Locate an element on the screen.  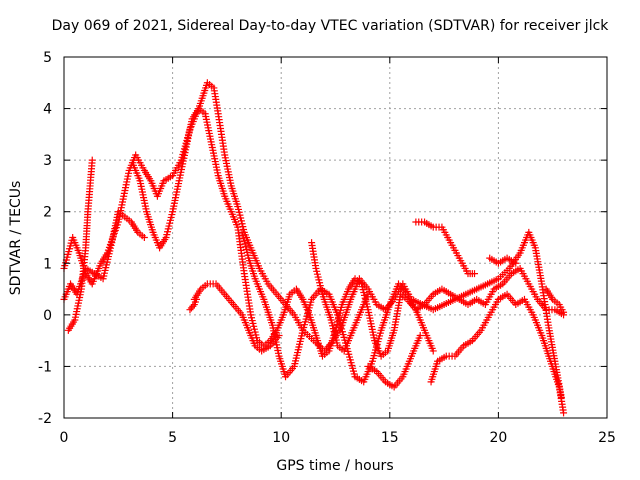
y-tick-label: 3 is located at coordinates (47, 161).